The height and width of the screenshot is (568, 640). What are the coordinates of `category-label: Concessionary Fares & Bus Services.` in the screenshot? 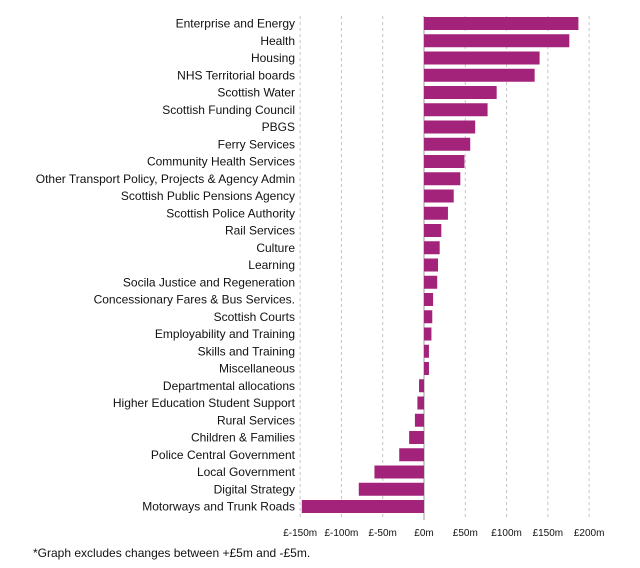 It's located at (194, 300).